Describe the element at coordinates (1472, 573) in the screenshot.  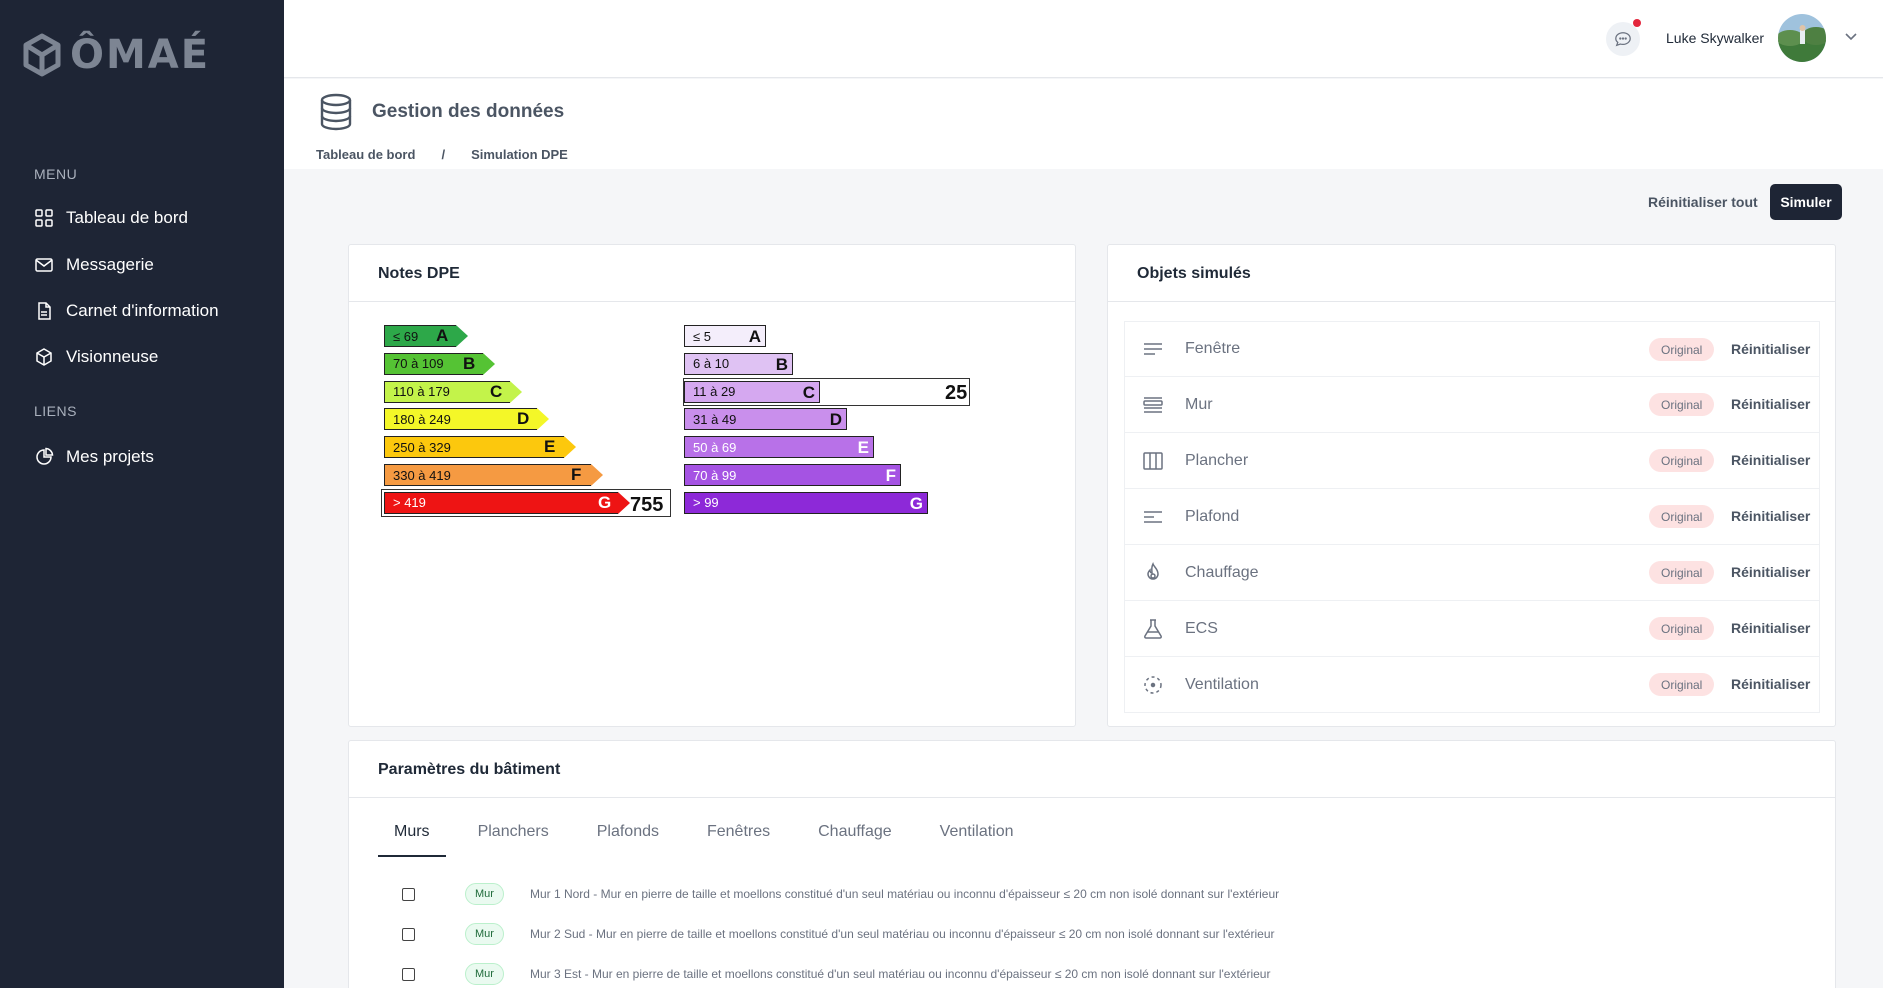
I see `object-row-chauffage: Chauffage Original Réinitialiser` at that location.